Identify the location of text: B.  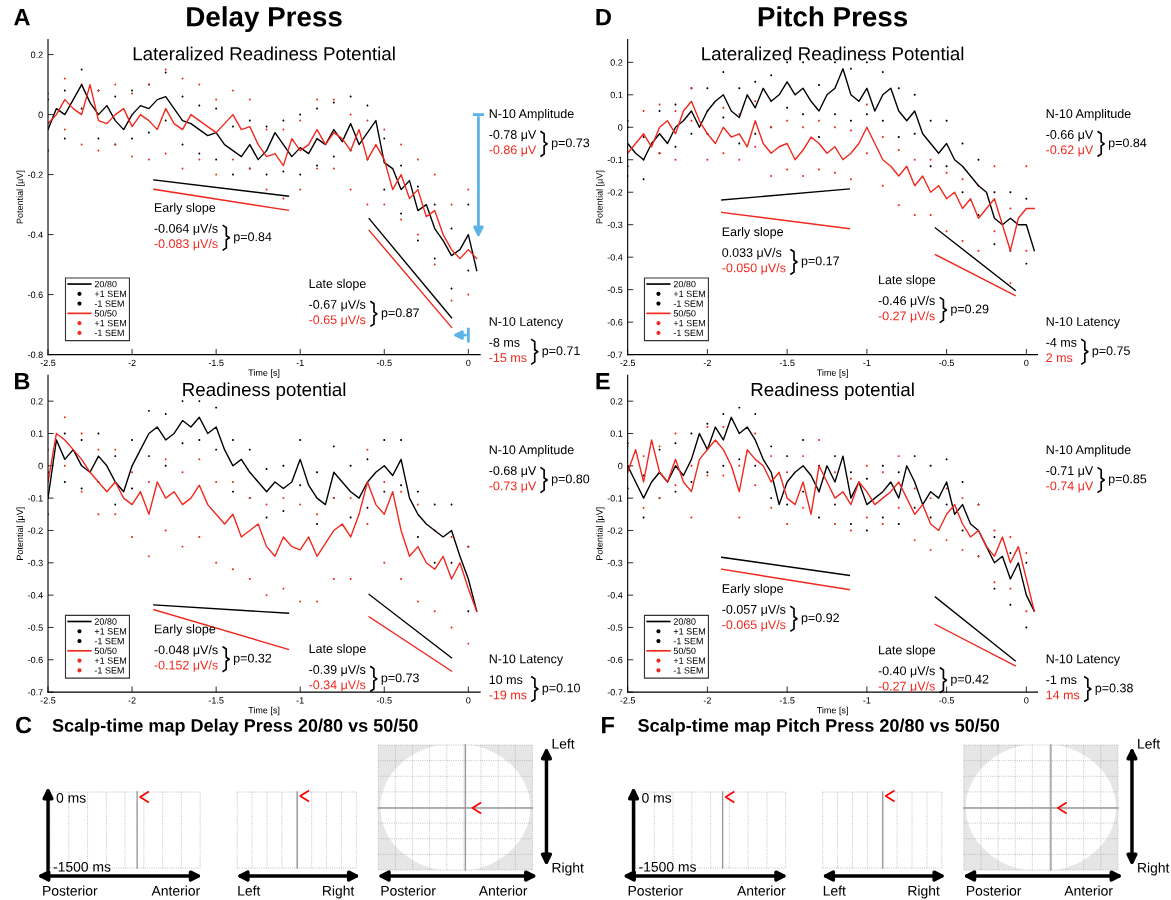
(22, 381).